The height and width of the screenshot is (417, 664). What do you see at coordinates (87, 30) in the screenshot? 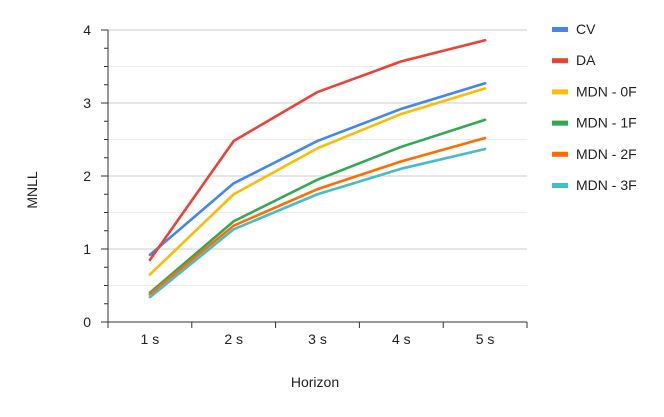
I see `y-tick-label: 4` at bounding box center [87, 30].